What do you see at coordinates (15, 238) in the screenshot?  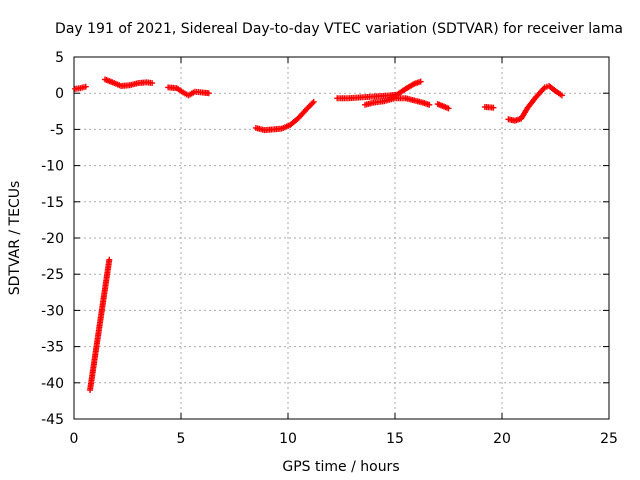 I see `y-axis-label: SDTVAR / TECUs` at bounding box center [15, 238].